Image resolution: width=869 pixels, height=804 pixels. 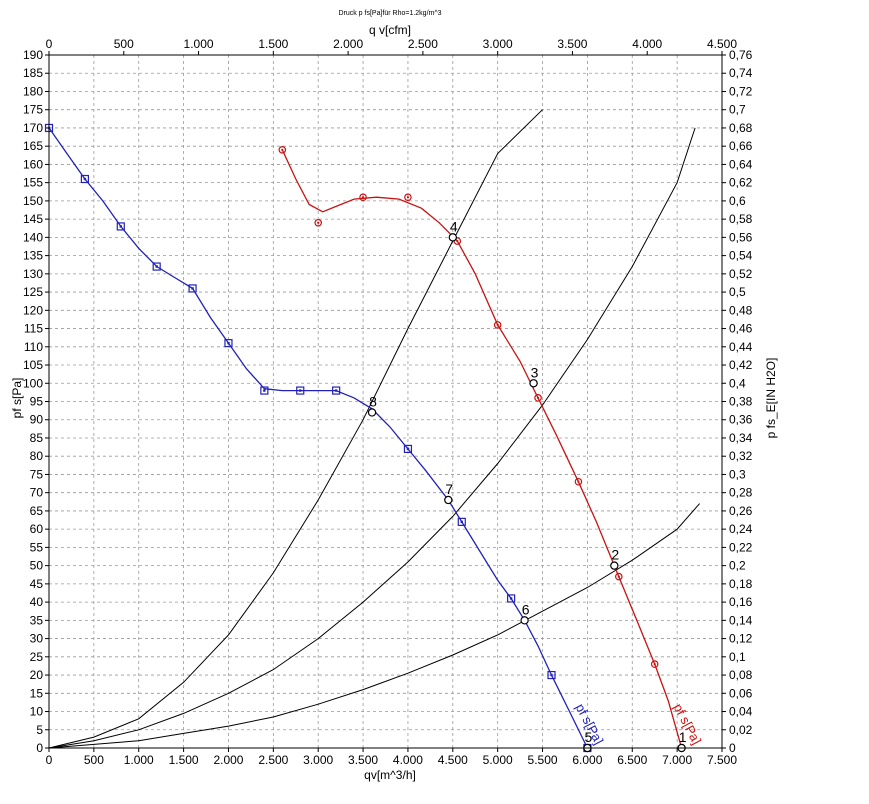 I want to click on top-tick-label: 1.000, so click(x=199, y=44).